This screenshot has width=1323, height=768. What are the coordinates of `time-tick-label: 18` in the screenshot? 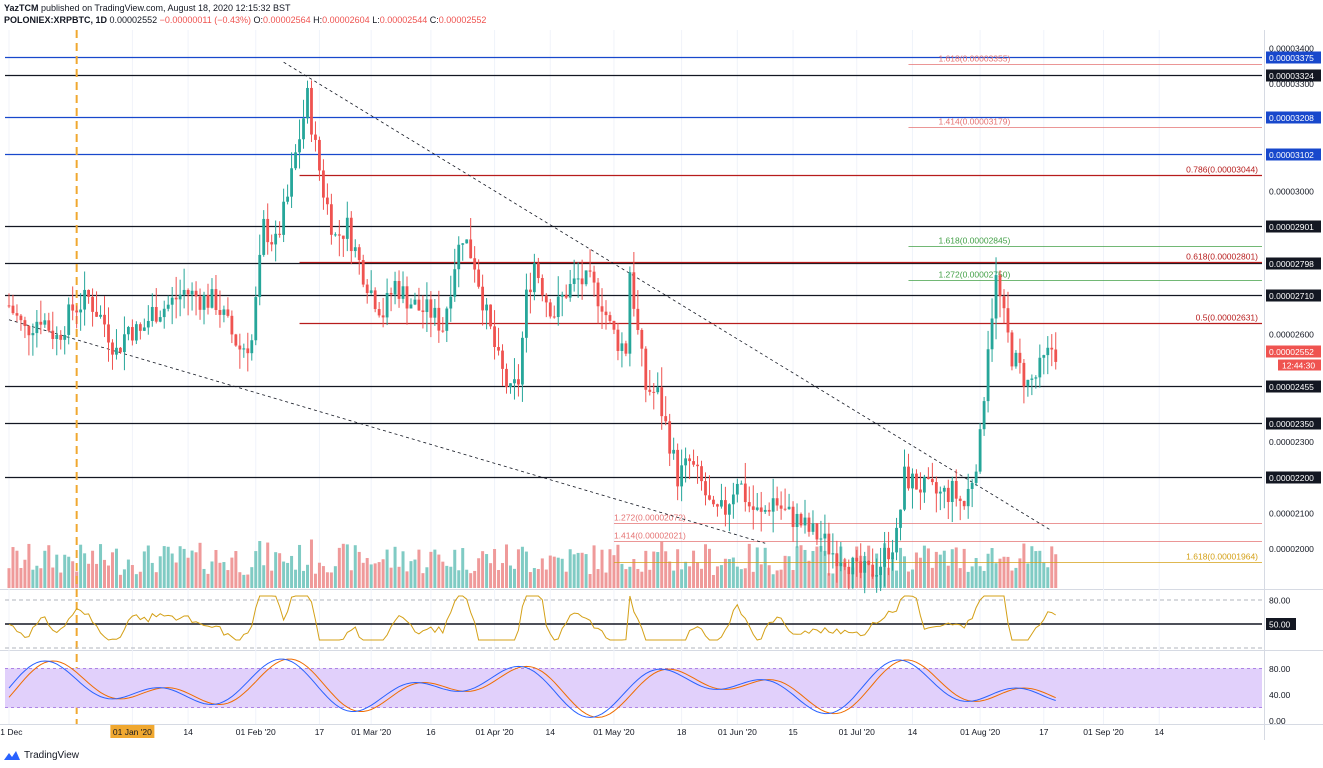 It's located at (682, 732).